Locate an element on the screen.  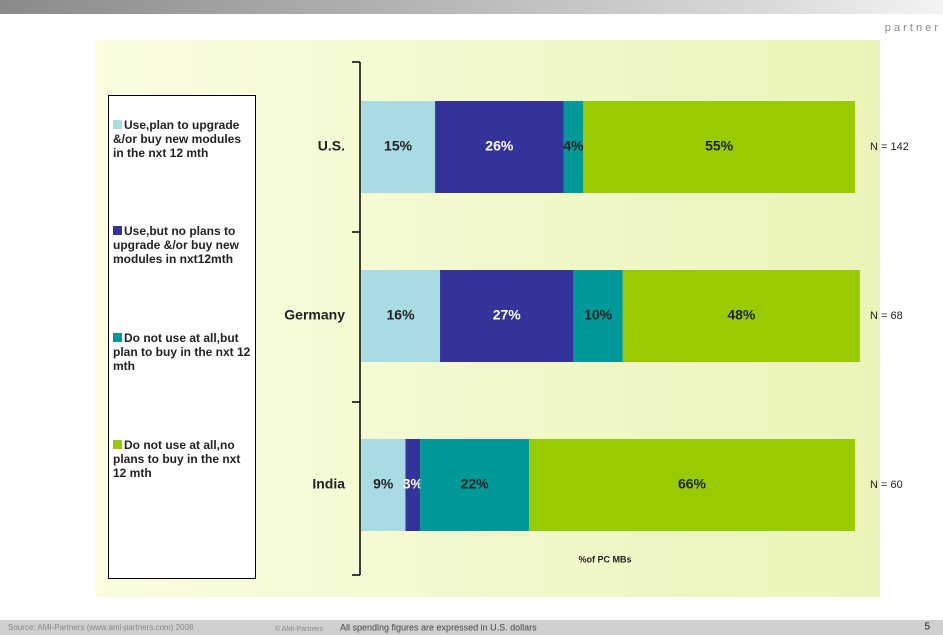
header-bar is located at coordinates (471, 7).